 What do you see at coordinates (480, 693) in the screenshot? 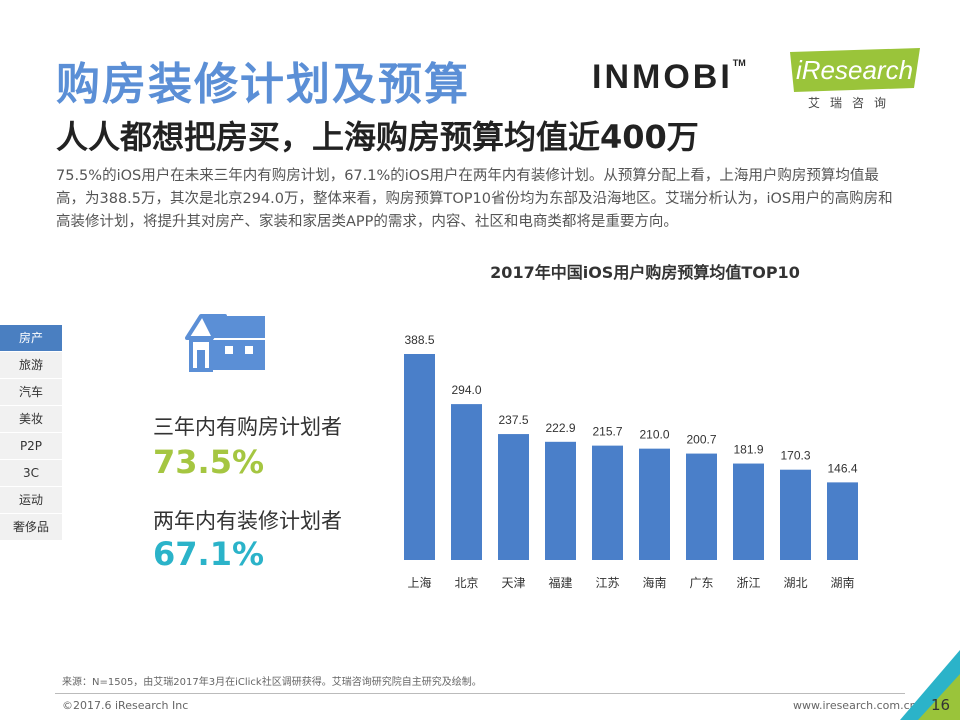
I see `footer-divider` at bounding box center [480, 693].